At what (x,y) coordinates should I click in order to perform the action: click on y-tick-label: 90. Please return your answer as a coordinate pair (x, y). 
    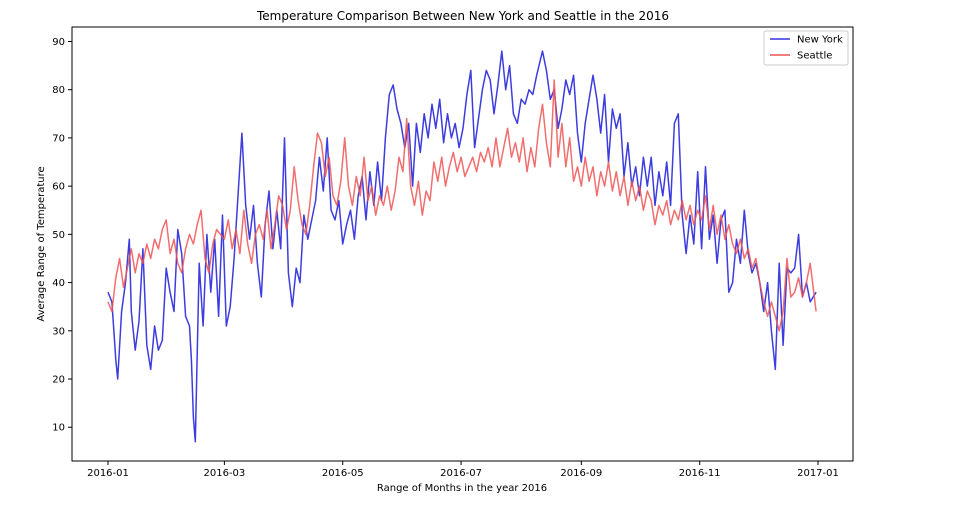
    Looking at the image, I should click on (58, 42).